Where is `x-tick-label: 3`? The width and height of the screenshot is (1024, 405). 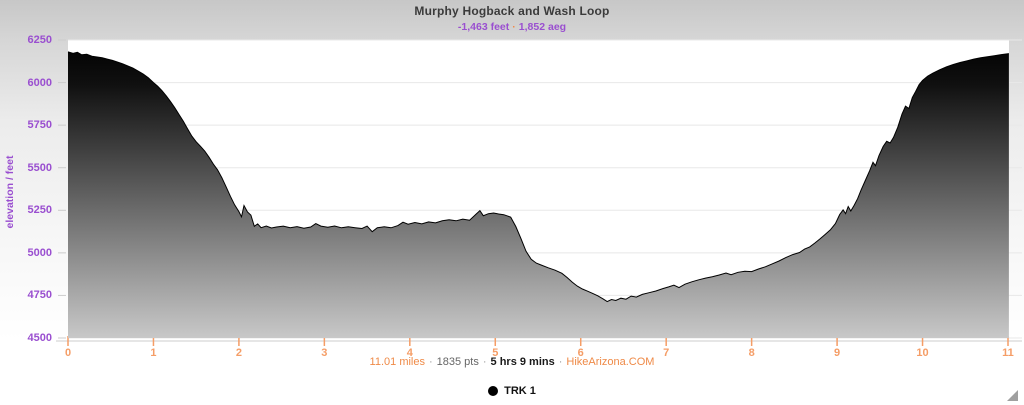 x-tick-label: 3 is located at coordinates (324, 353).